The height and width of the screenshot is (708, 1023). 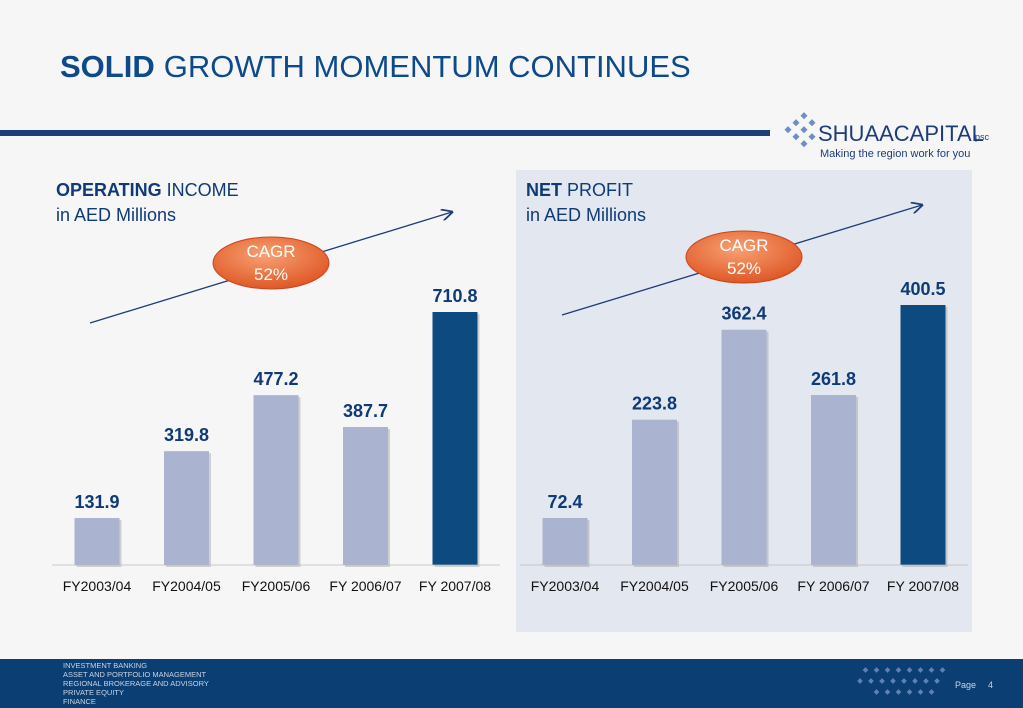 I want to click on chart-title-bold: NET, so click(x=544, y=190).